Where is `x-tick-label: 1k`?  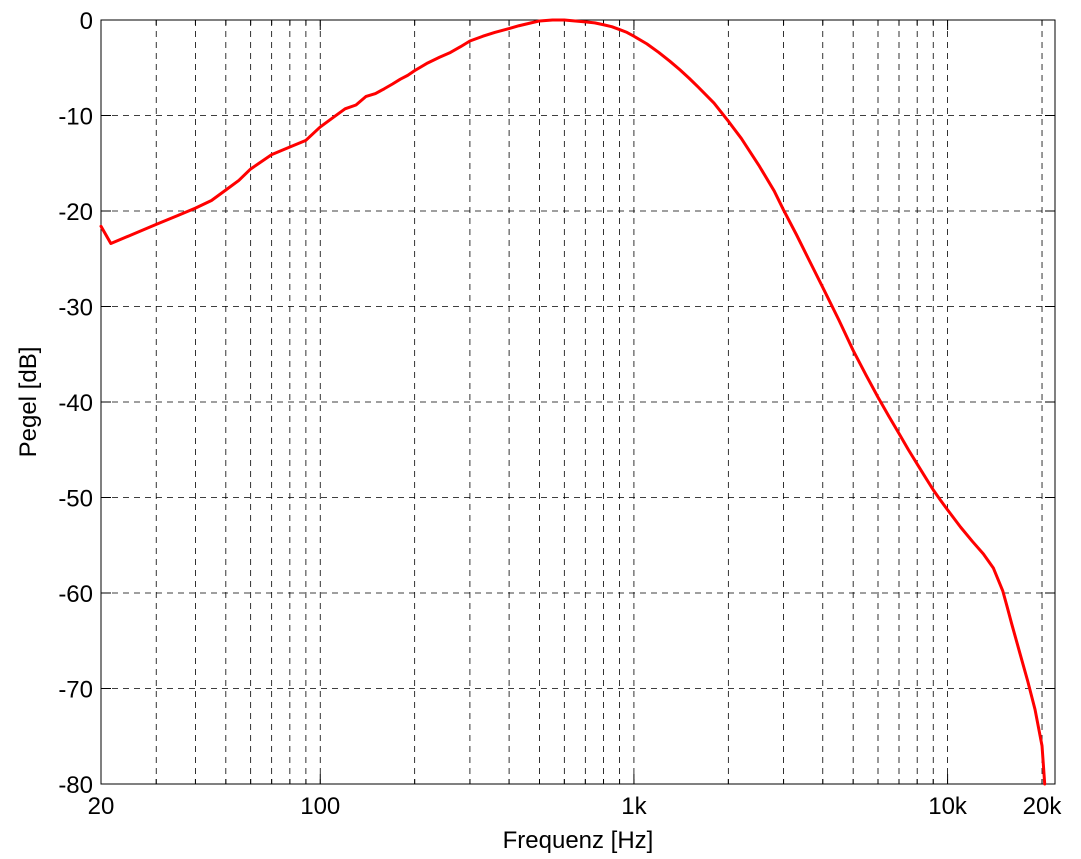
x-tick-label: 1k is located at coordinates (634, 806).